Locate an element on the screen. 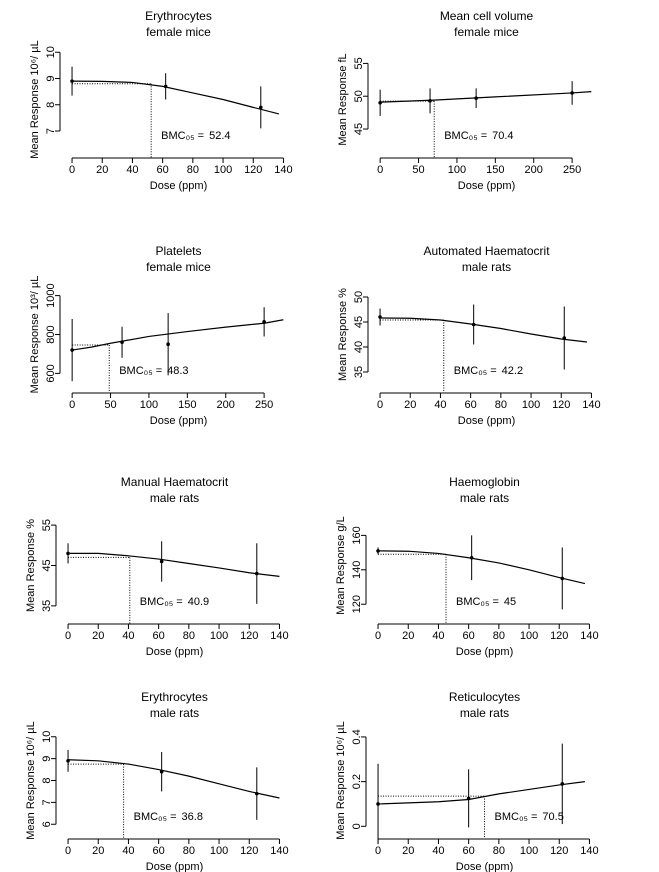 The image size is (659, 872). y-tick-label: 8 is located at coordinates (51, 105).